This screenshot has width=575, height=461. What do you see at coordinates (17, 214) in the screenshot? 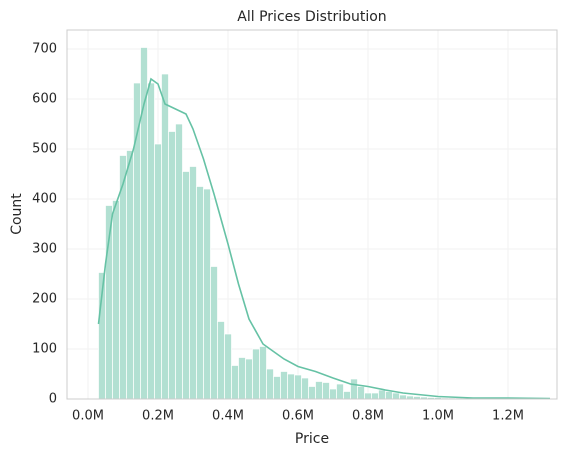
I see `y-axis-label: Count` at bounding box center [17, 214].